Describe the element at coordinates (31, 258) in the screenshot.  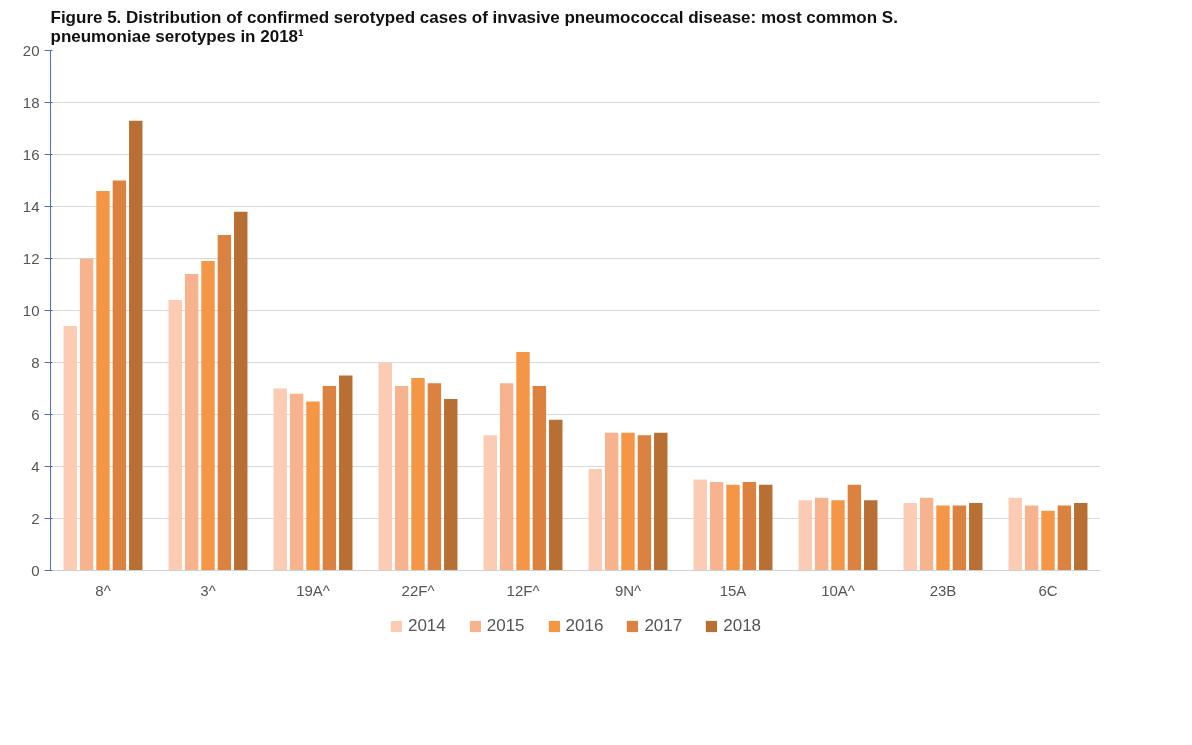
I see `y-tick-label: 12` at that location.